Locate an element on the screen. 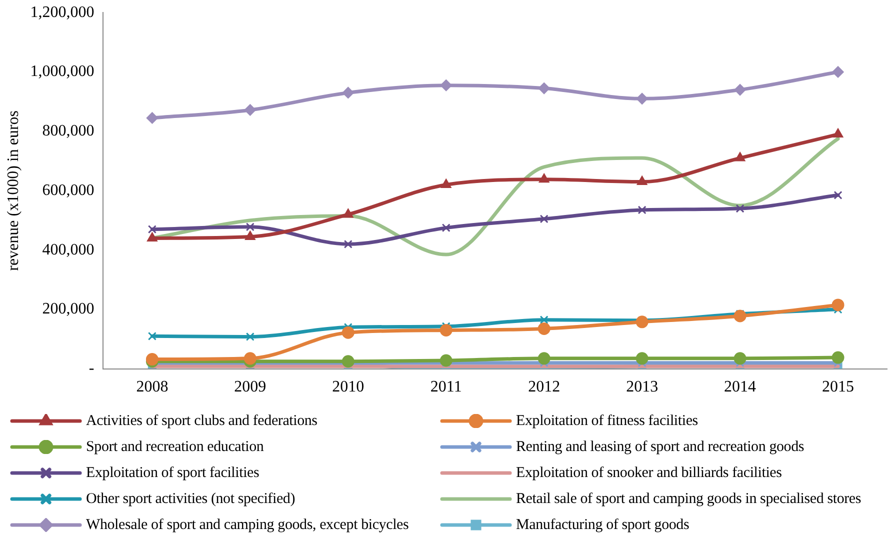 The width and height of the screenshot is (894, 557). y-tick-label: 1,000,000 is located at coordinates (62, 71).